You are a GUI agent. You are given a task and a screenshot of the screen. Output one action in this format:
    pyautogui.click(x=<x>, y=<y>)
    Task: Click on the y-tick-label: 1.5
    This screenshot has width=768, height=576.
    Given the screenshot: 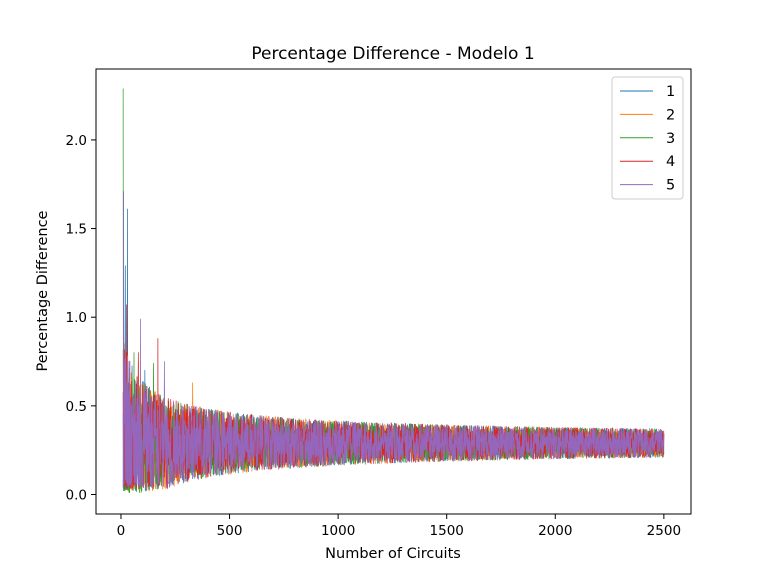 What is the action you would take?
    pyautogui.click(x=76, y=230)
    